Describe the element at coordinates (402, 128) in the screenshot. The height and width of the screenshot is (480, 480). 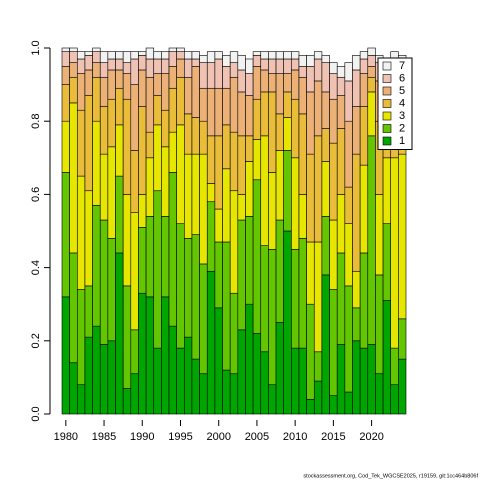
I see `legend-label: 2` at that location.